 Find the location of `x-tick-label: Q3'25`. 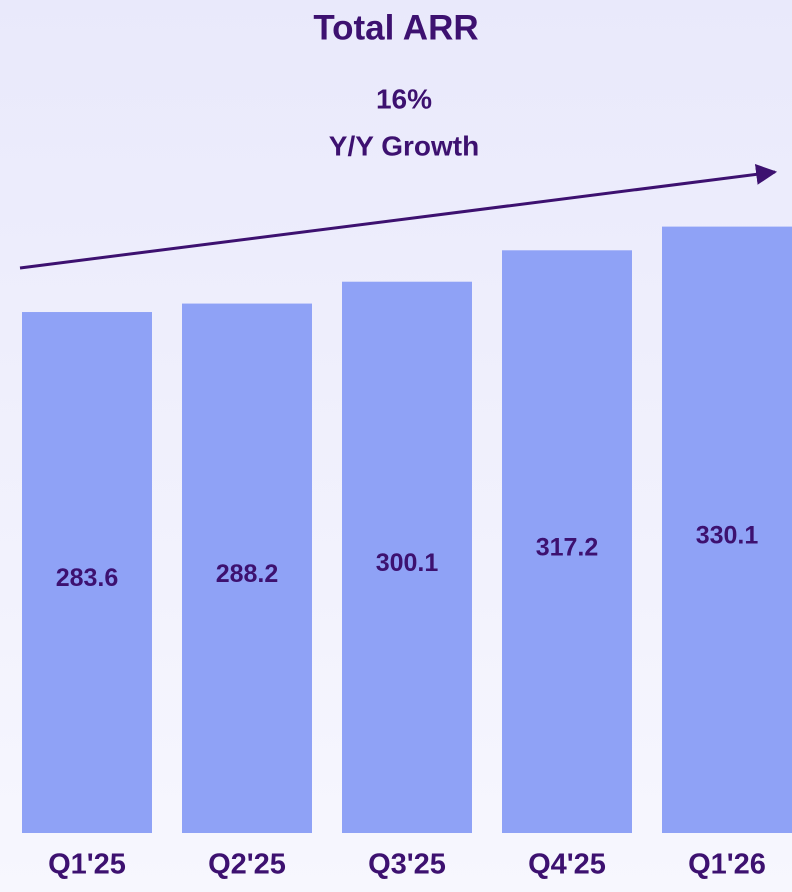

x-tick-label: Q3'25 is located at coordinates (407, 865).